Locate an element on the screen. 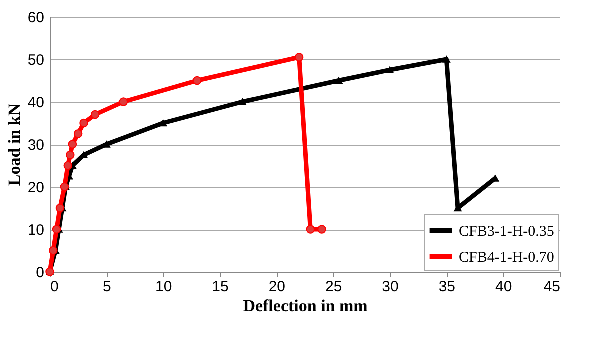 This screenshot has width=600, height=339. y-tick-label: 20 is located at coordinates (36, 188).